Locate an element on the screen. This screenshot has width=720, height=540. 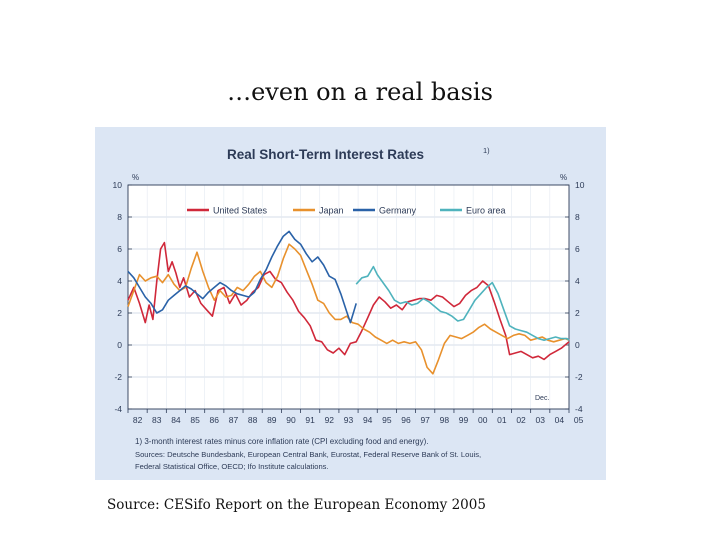
x-tick-label: 04 is located at coordinates (560, 420).